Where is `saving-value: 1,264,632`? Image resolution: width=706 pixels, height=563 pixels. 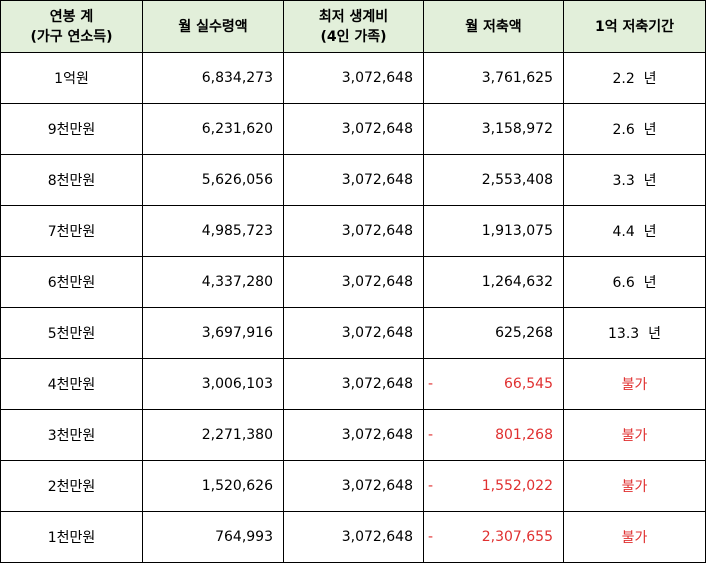 saving-value: 1,264,632 is located at coordinates (517, 282).